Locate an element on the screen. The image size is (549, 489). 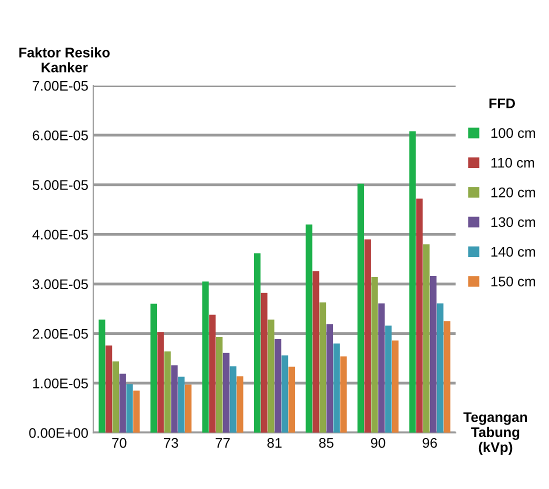
legend-label: 150 cm is located at coordinates (513, 281).